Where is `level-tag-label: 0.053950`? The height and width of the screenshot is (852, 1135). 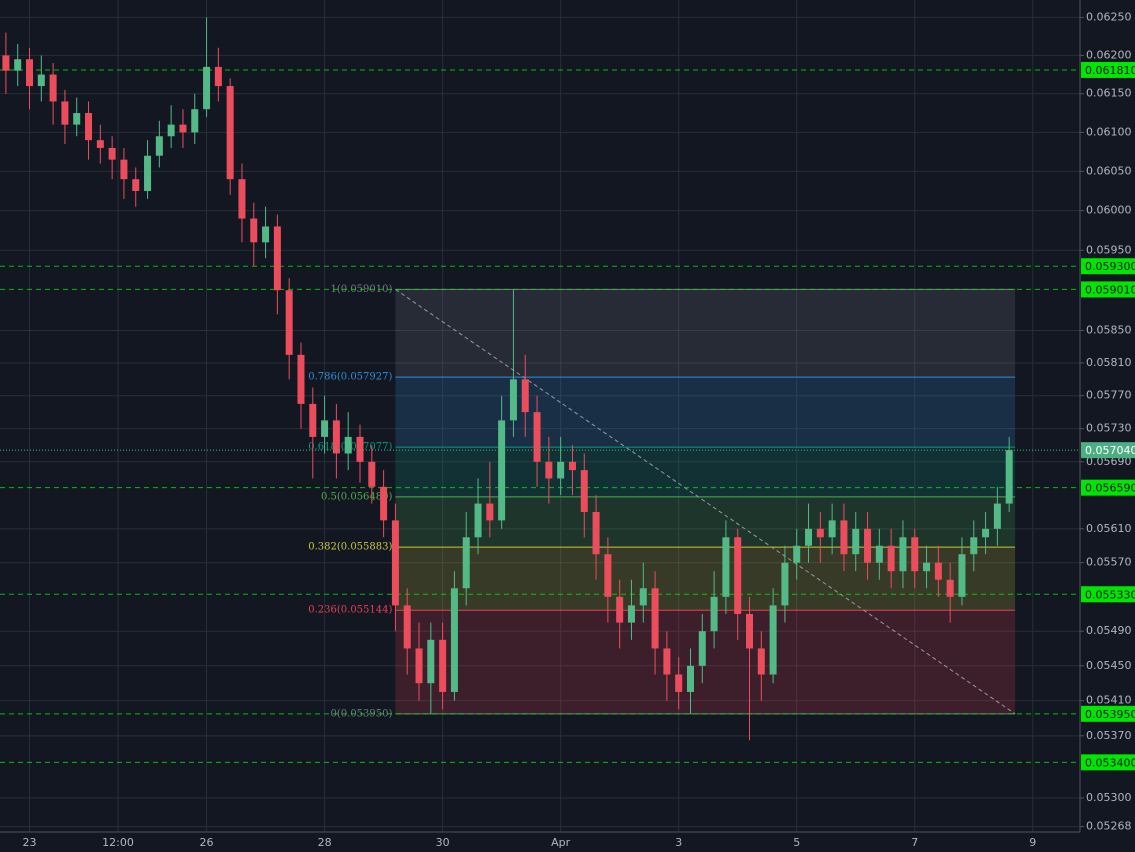
level-tag-label: 0.053950 is located at coordinates (1110, 714).